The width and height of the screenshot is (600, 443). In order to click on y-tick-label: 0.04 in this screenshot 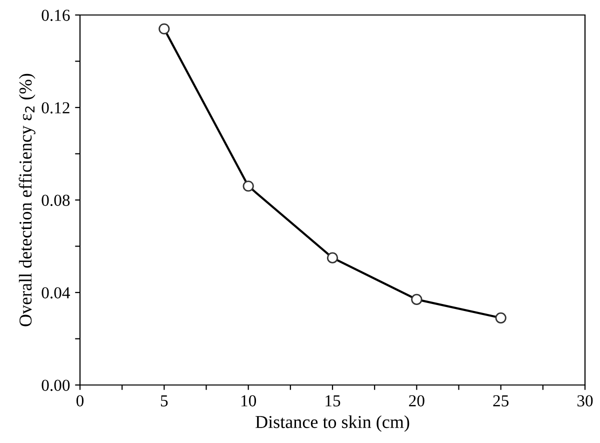, I will do `click(56, 293)`.